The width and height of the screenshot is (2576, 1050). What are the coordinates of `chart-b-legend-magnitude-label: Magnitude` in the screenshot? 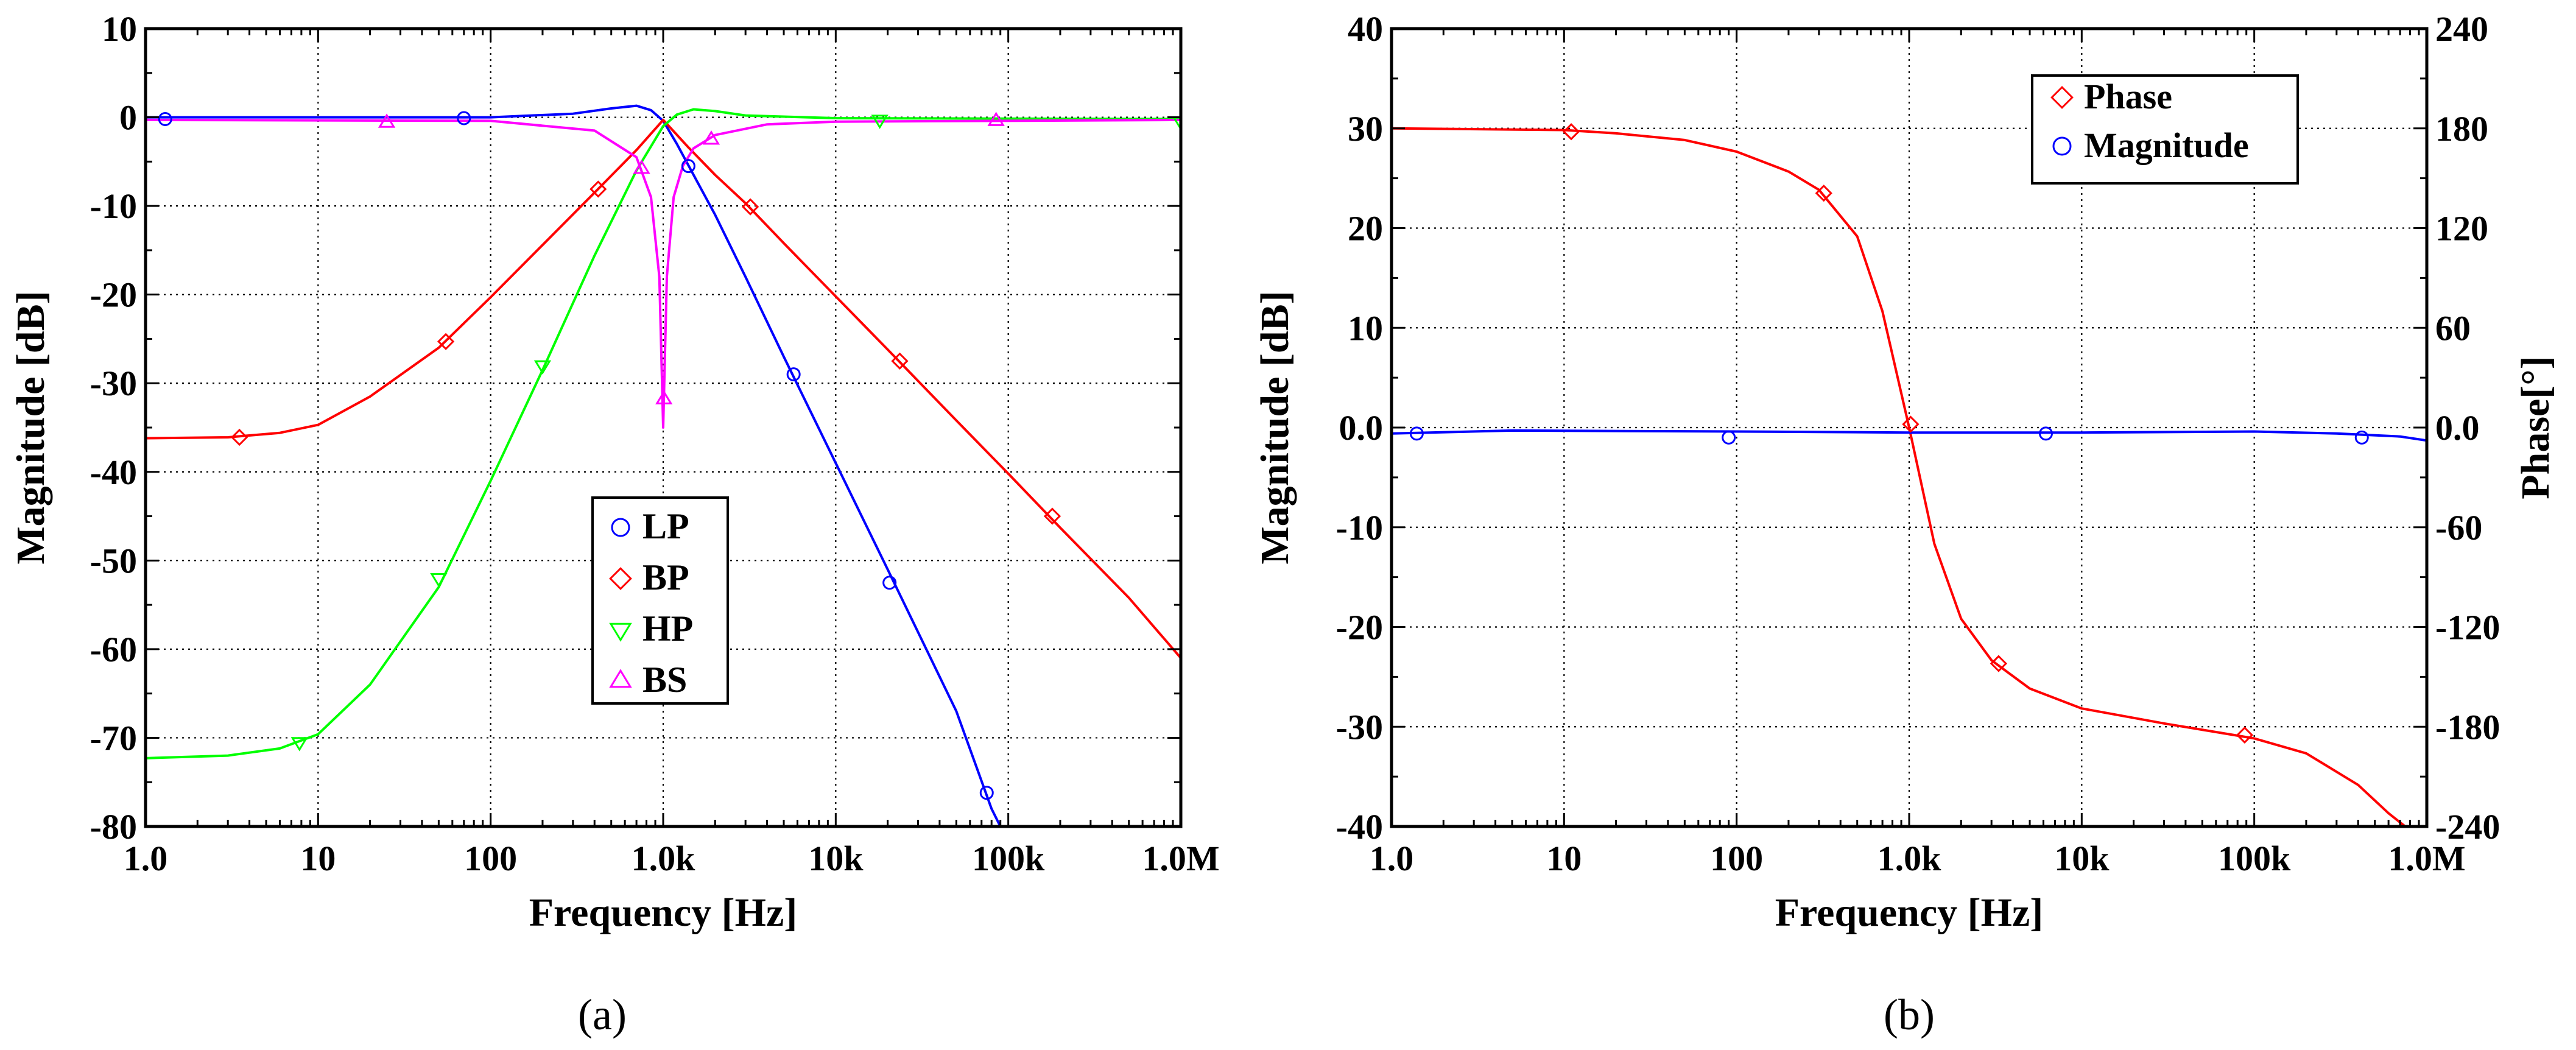 It's located at (2166, 145).